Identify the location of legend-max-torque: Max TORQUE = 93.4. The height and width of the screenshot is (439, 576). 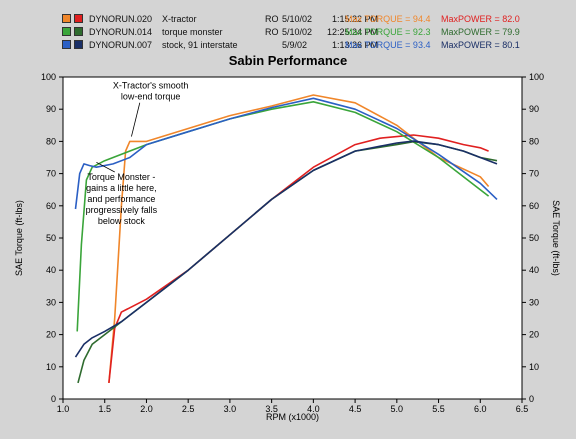
(388, 45).